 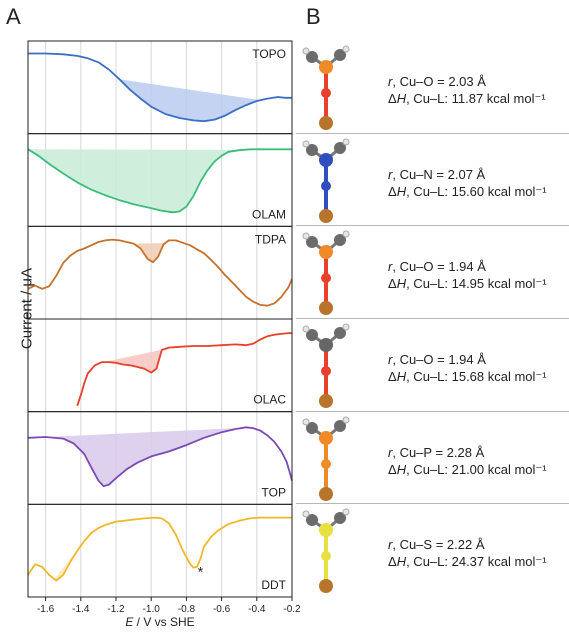 I want to click on enthalpy-value: , Cu–L: 21.00 kcal mol⁻¹, so click(x=476, y=469).